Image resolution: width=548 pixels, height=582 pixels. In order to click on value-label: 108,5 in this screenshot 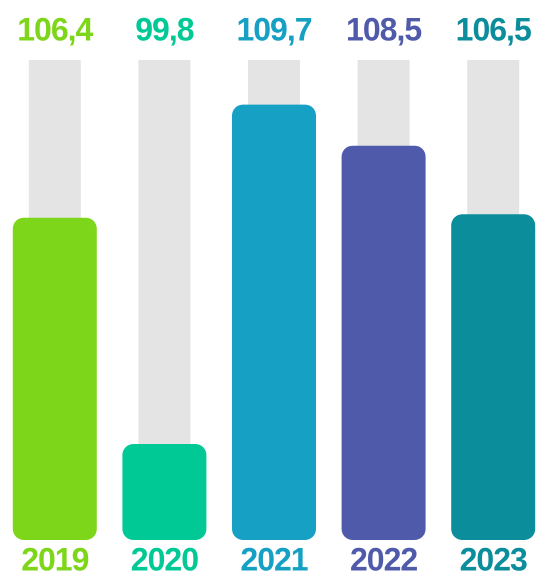, I will do `click(383, 29)`.